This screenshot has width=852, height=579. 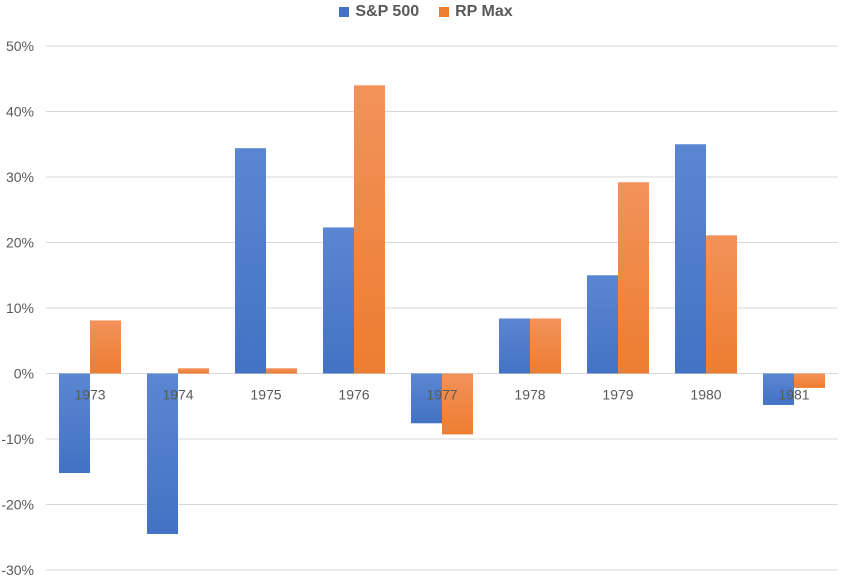 What do you see at coordinates (444, 12) in the screenshot?
I see `legend-swatch-rp-max` at bounding box center [444, 12].